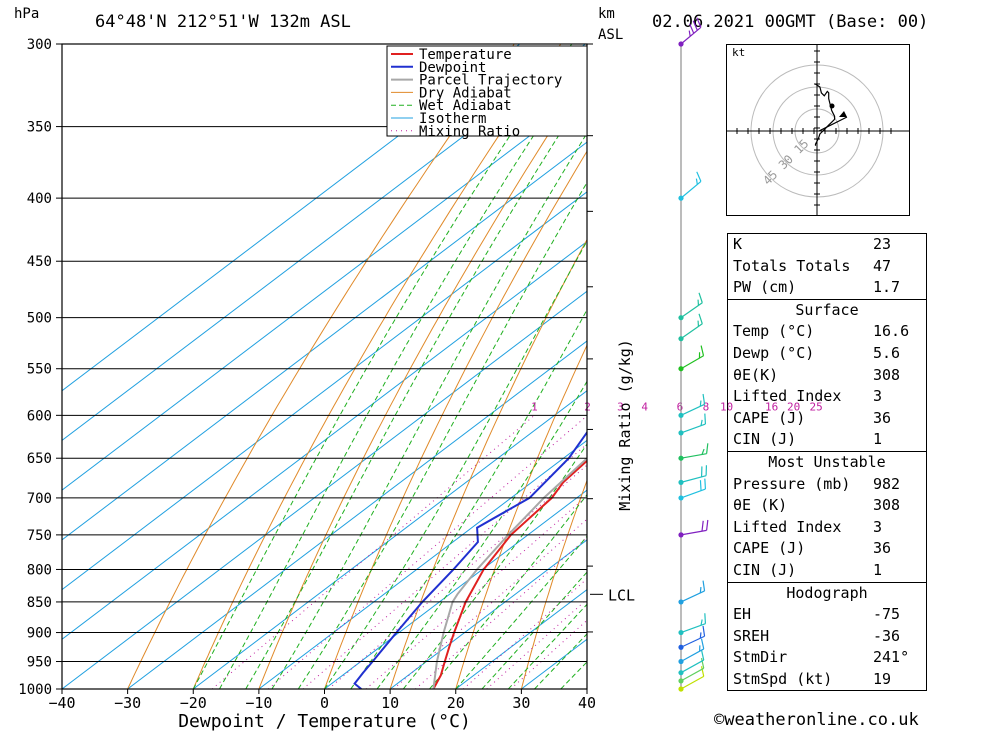 Image resolution: width=1000 pixels, height=733 pixels. I want to click on index-label: θE(K), so click(756, 374).